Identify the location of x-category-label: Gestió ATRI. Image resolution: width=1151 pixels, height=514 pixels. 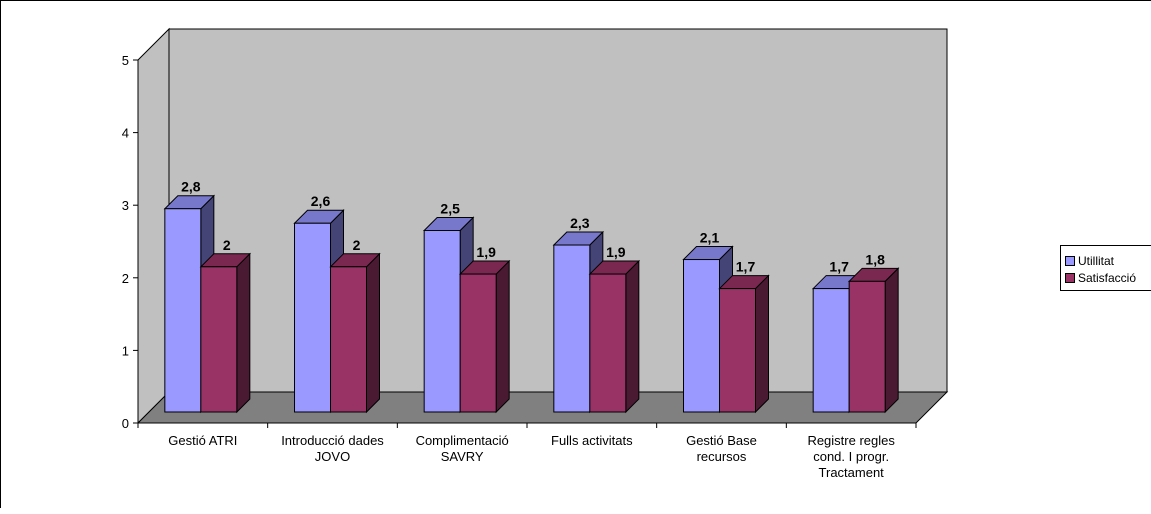
(202, 440).